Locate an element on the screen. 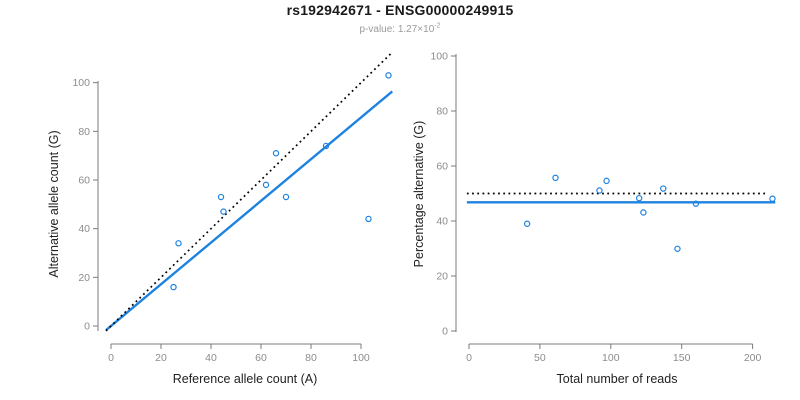 The width and height of the screenshot is (800, 400). y-axis-title: Alternative allele count (G) is located at coordinates (54, 203).